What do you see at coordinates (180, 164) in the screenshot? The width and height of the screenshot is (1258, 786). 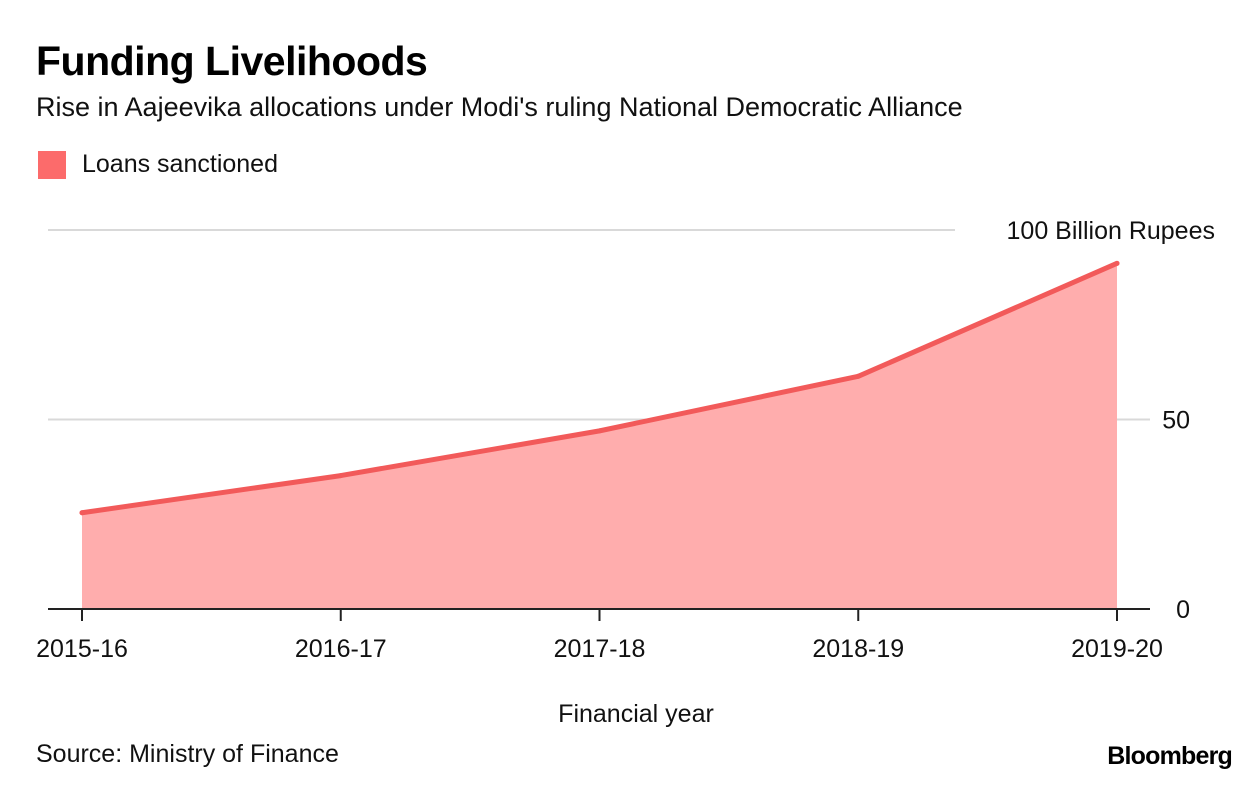 I see `legend-label: Loans sanctioned` at bounding box center [180, 164].